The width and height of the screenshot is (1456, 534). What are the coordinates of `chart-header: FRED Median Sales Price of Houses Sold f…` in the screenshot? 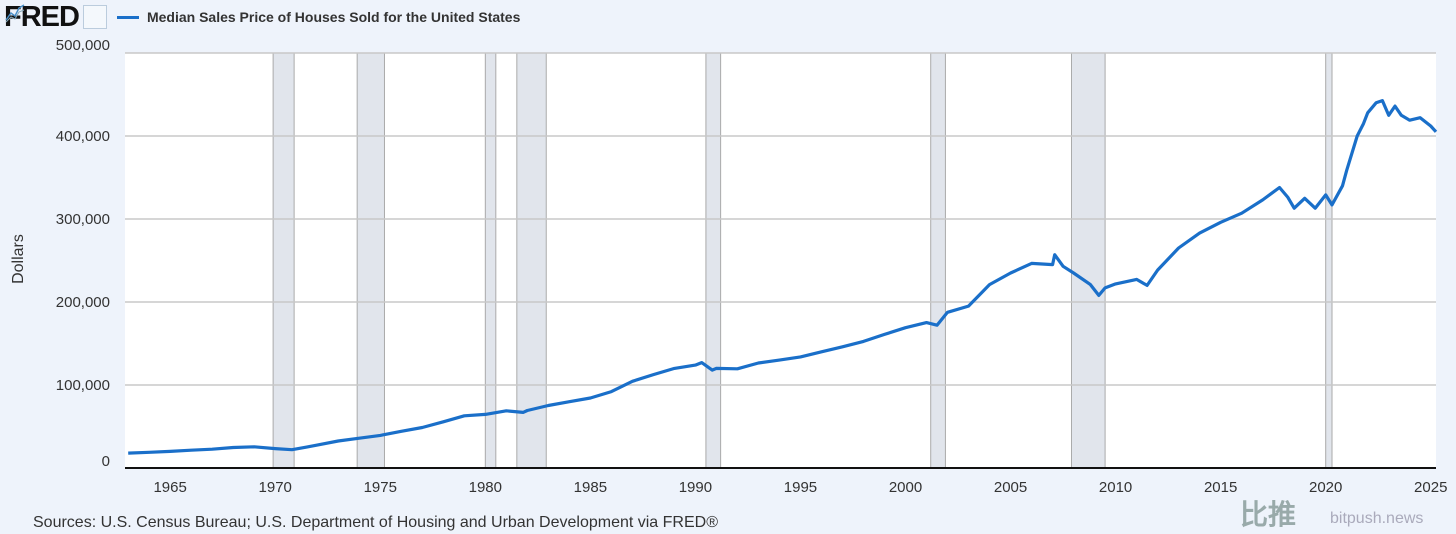 It's located at (262, 17).